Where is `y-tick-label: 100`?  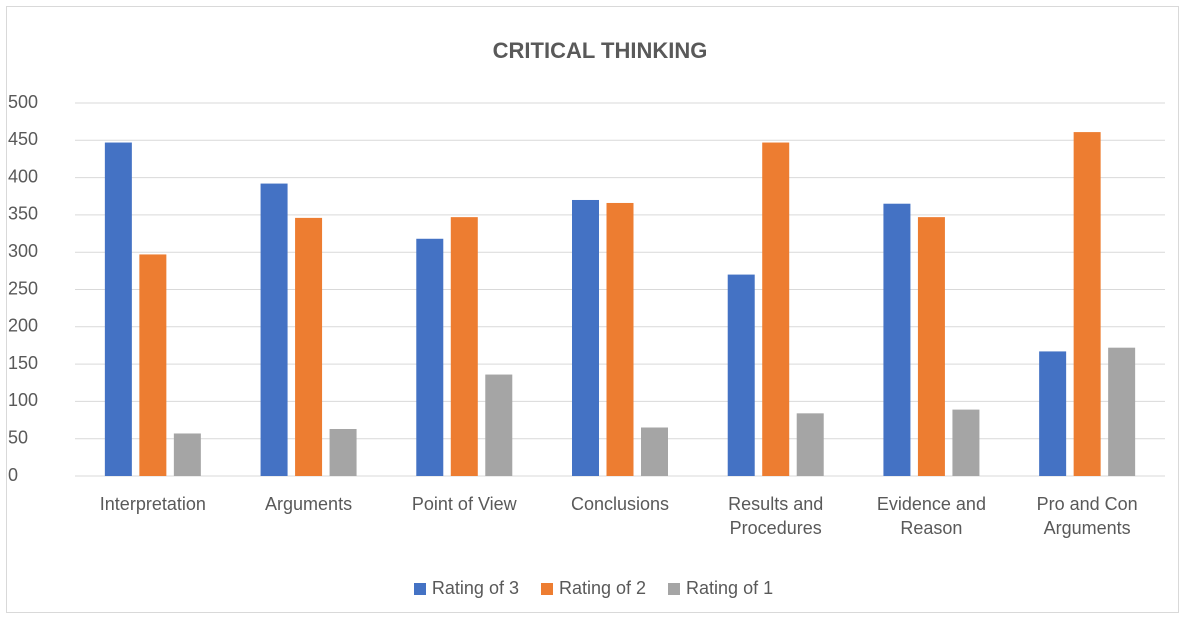 y-tick-label: 100 is located at coordinates (23, 400).